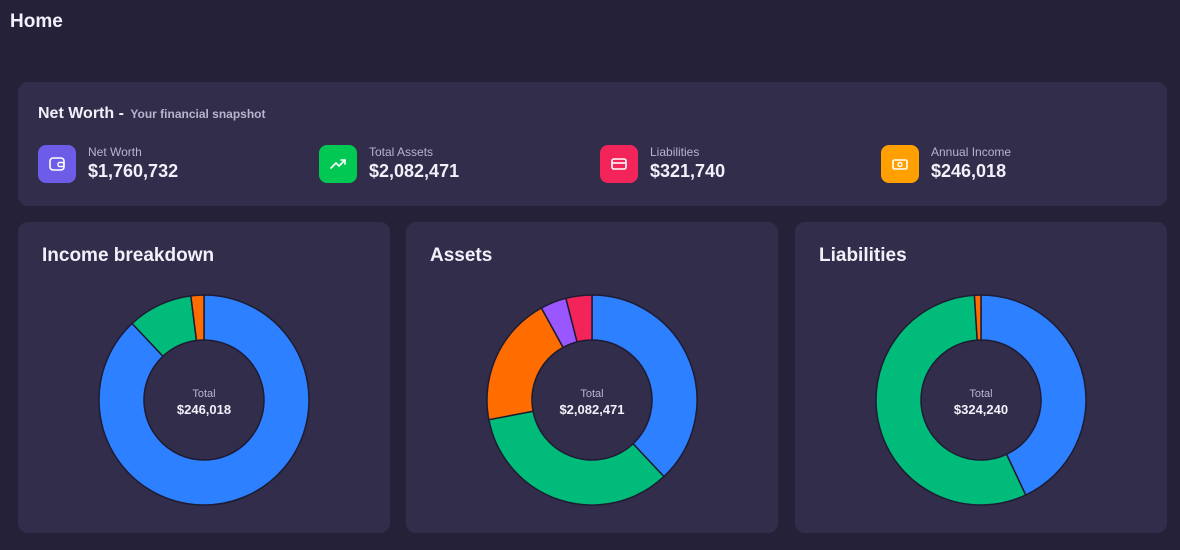  I want to click on credit-card-icon, so click(619, 164).